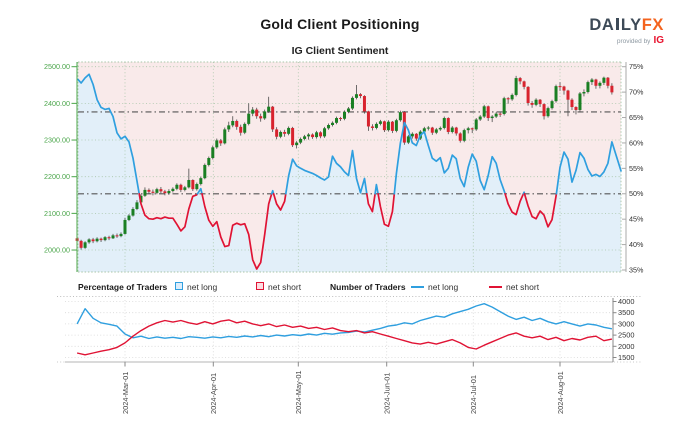 The width and height of the screenshot is (680, 435). Describe the element at coordinates (636, 117) in the screenshot. I see `percent-tick-label: 65%` at that location.